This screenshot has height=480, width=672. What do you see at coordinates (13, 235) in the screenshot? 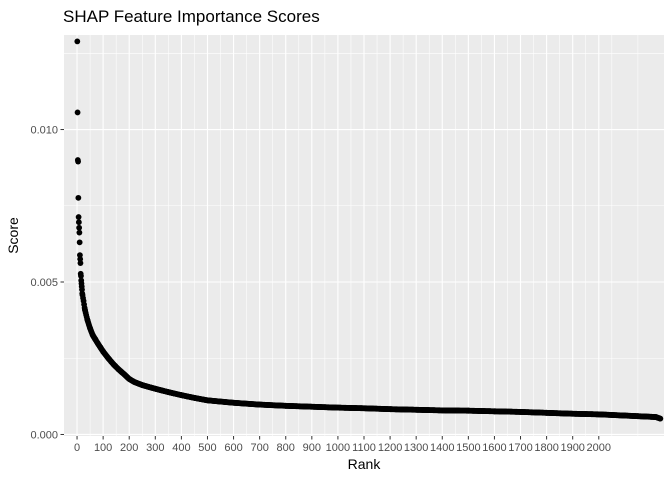
I see `y-axis-title: Score` at bounding box center [13, 235].